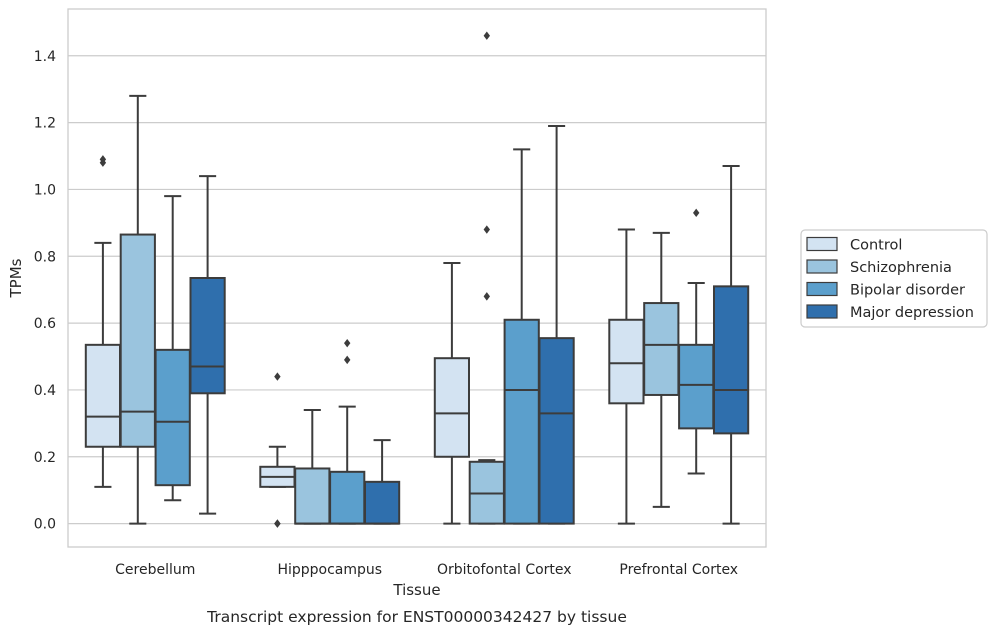  I want to click on legend-label: Bipolar disorder, so click(907, 291).